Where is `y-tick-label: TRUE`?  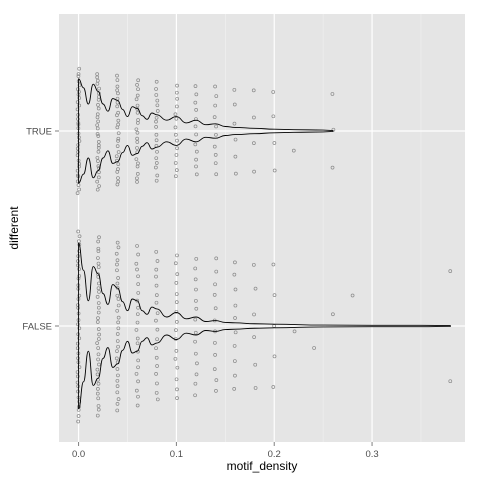 y-tick-label: TRUE is located at coordinates (39, 132).